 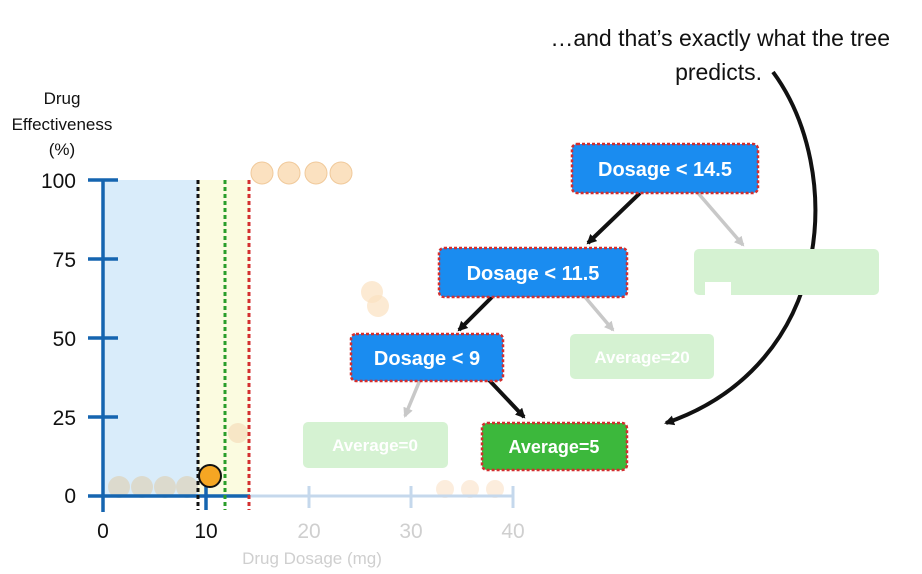 I want to click on node-dosage-9-label: Dosage < 9, so click(x=427, y=359).